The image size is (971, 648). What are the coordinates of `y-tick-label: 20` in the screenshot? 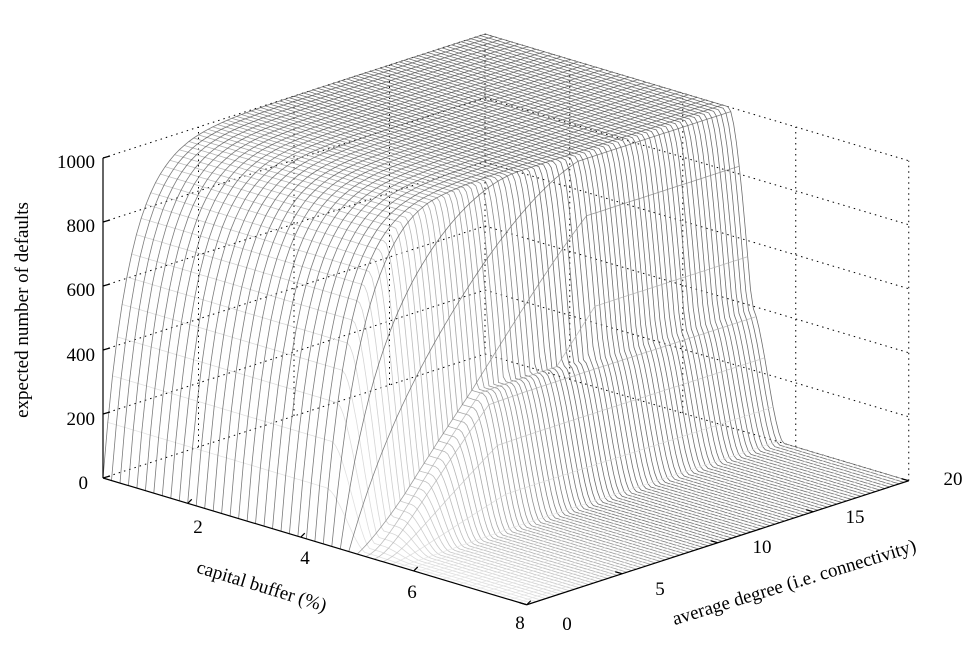 It's located at (953, 479).